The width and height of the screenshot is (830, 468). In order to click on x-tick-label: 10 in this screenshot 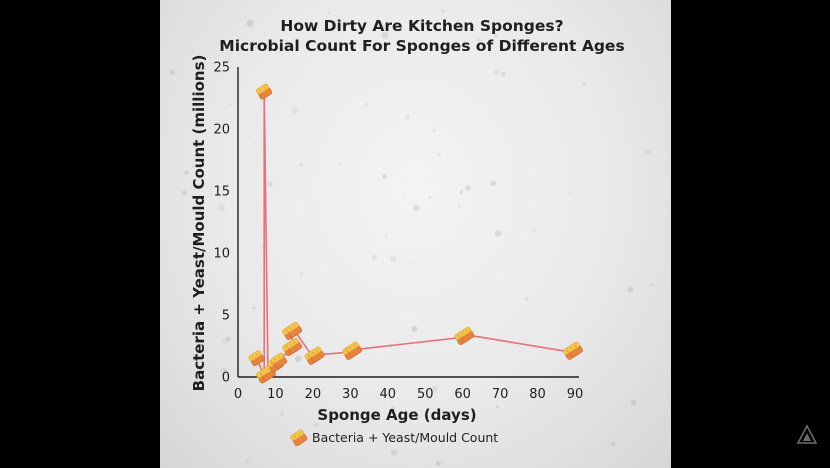, I will do `click(275, 394)`.